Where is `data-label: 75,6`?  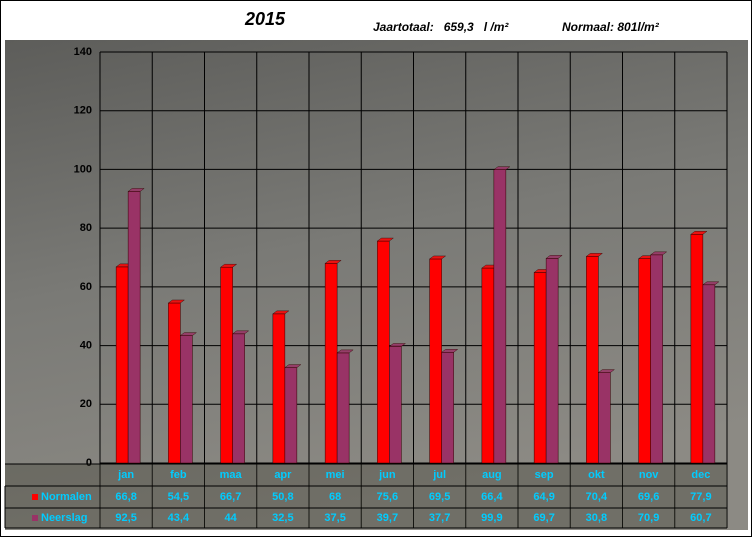 data-label: 75,6 is located at coordinates (387, 497).